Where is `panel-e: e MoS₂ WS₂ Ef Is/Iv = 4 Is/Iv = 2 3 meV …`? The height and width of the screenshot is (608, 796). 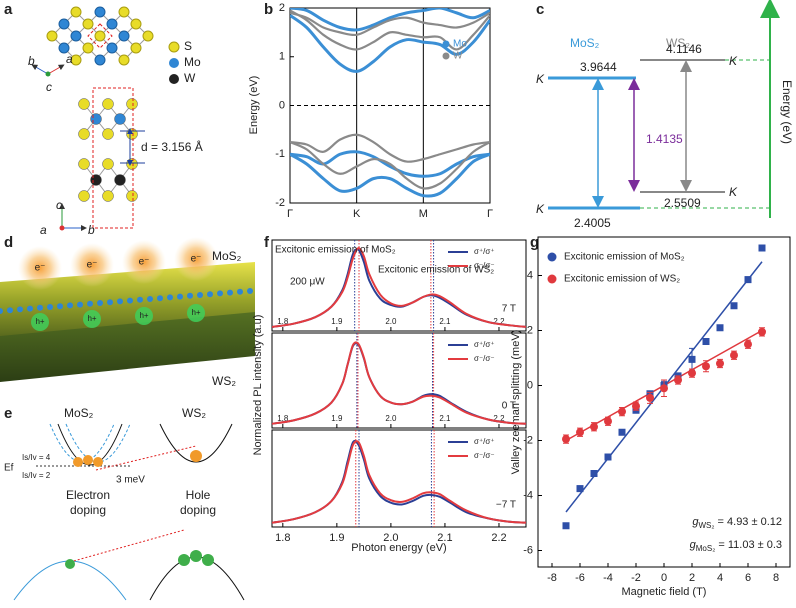
panel-e: e MoS₂ WS₂ Ef Is/Iv = 4 Is/Iv = 2 3 meV … is located at coordinates (124, 503).